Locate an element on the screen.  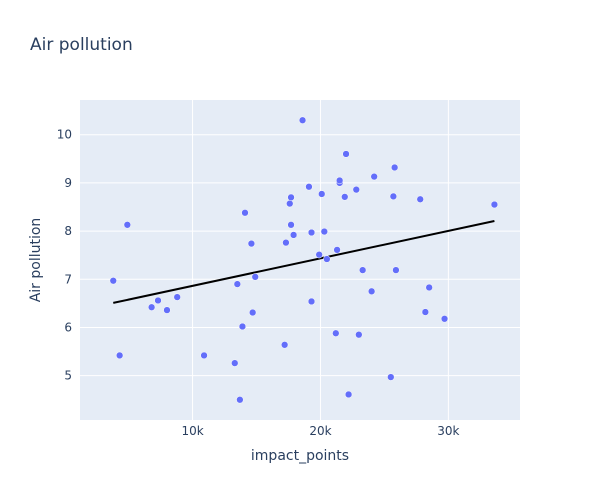
x-tick-label: 10k is located at coordinates (192, 431).